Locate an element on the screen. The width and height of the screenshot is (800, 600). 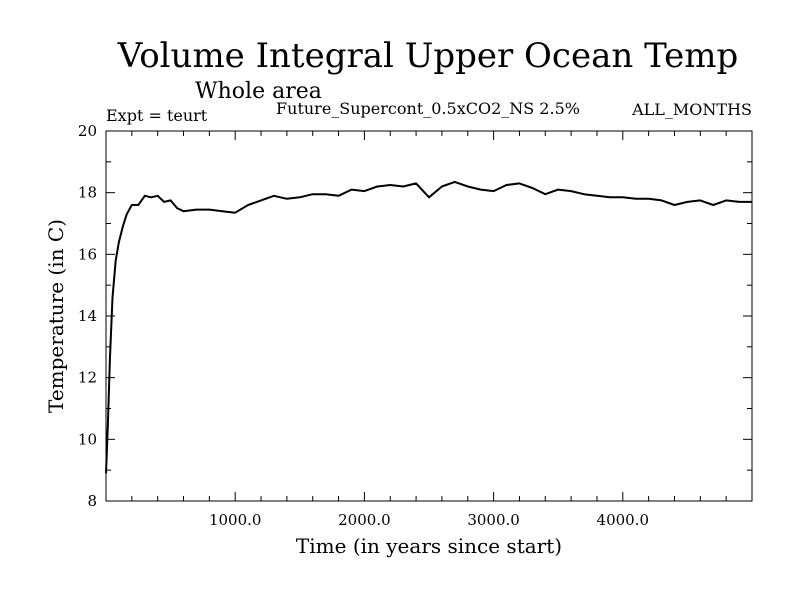
y-tick-label: 16 is located at coordinates (87, 254).